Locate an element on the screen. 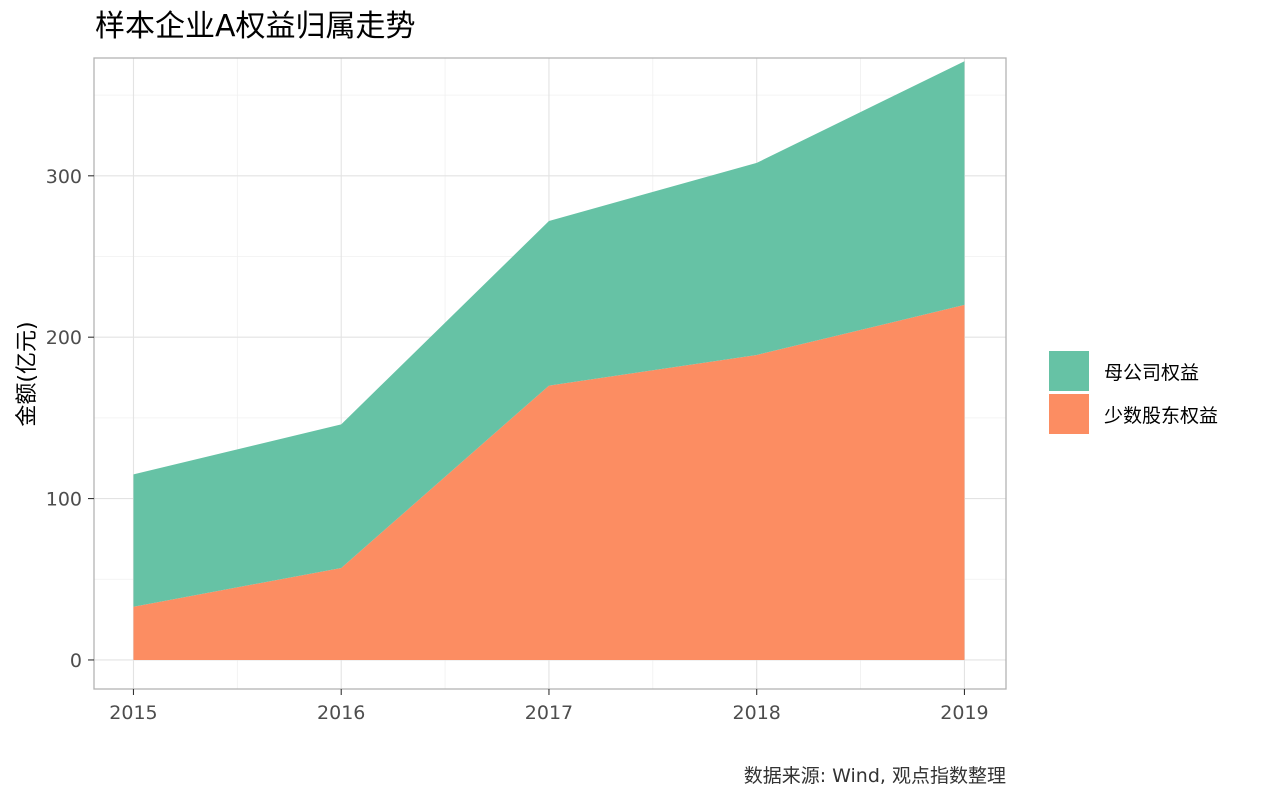 The image size is (1265, 800). legend-label: 少数股东权益 is located at coordinates (1161, 416).